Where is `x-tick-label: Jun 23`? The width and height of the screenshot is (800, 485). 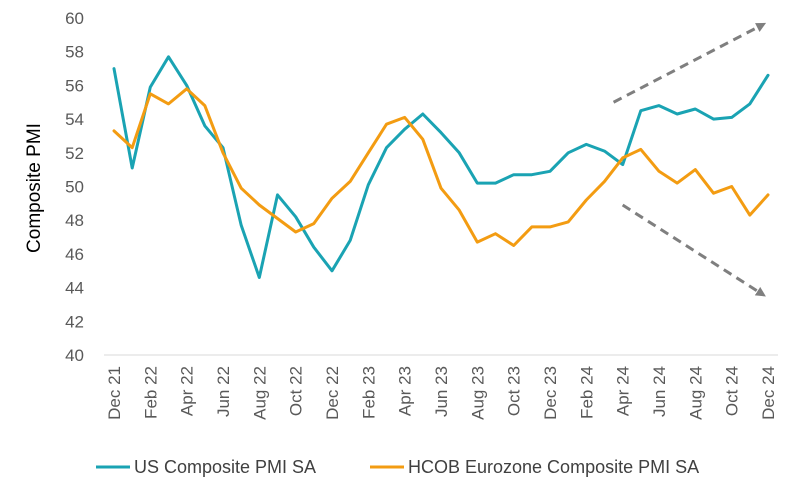
x-tick-label: Jun 23 is located at coordinates (441, 391).